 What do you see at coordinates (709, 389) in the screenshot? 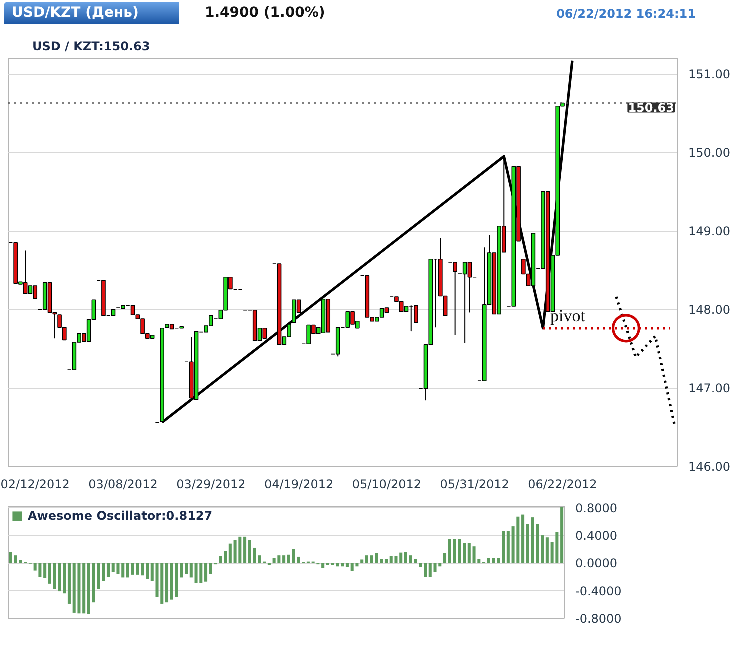
I see `y-tick-label: 147.00` at bounding box center [709, 389].